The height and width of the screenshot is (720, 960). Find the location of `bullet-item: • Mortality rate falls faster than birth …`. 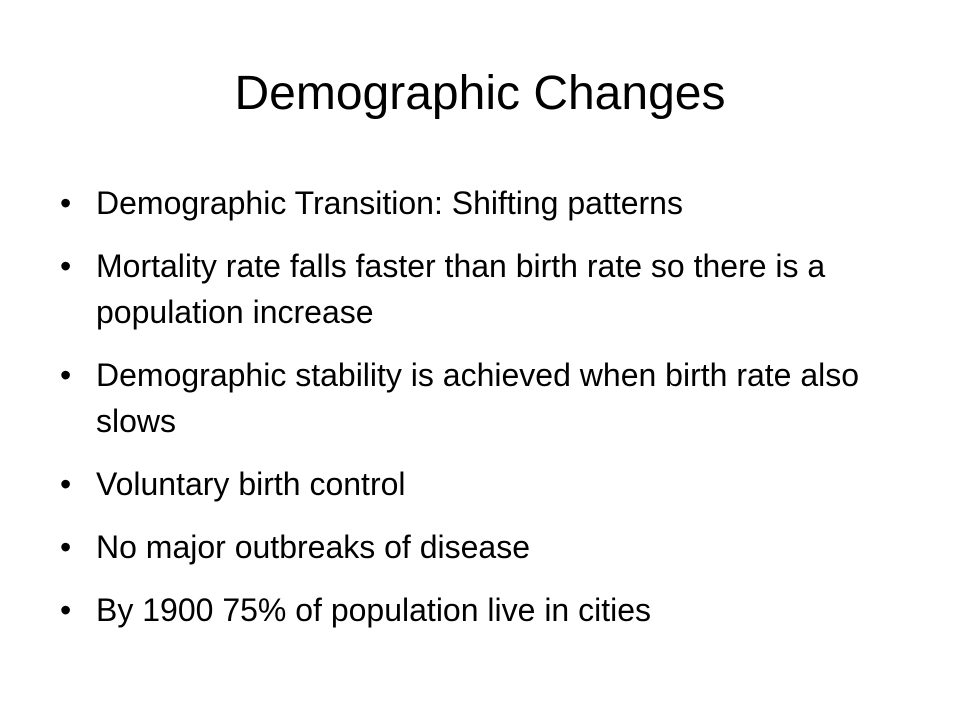

bullet-item: • Mortality rate falls faster than birth … is located at coordinates (490, 289).